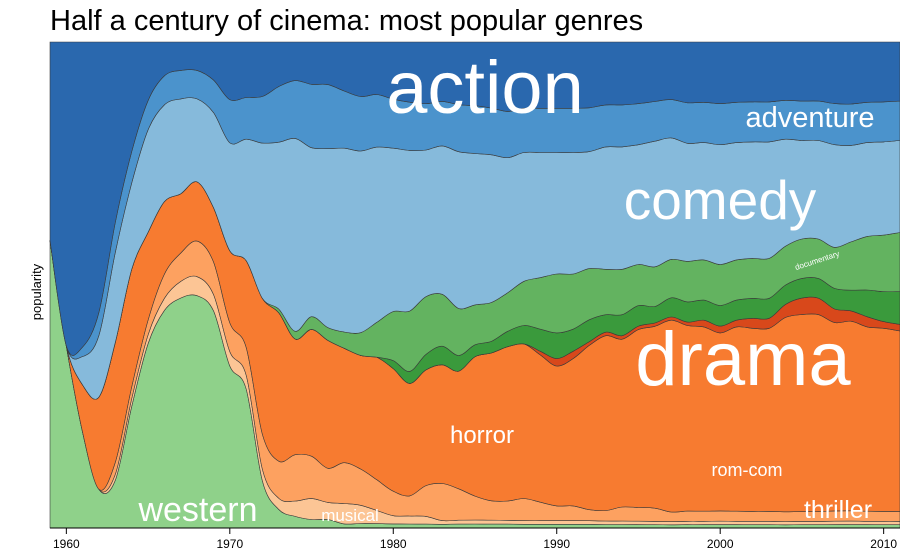  I want to click on label-musical: musical, so click(350, 515).